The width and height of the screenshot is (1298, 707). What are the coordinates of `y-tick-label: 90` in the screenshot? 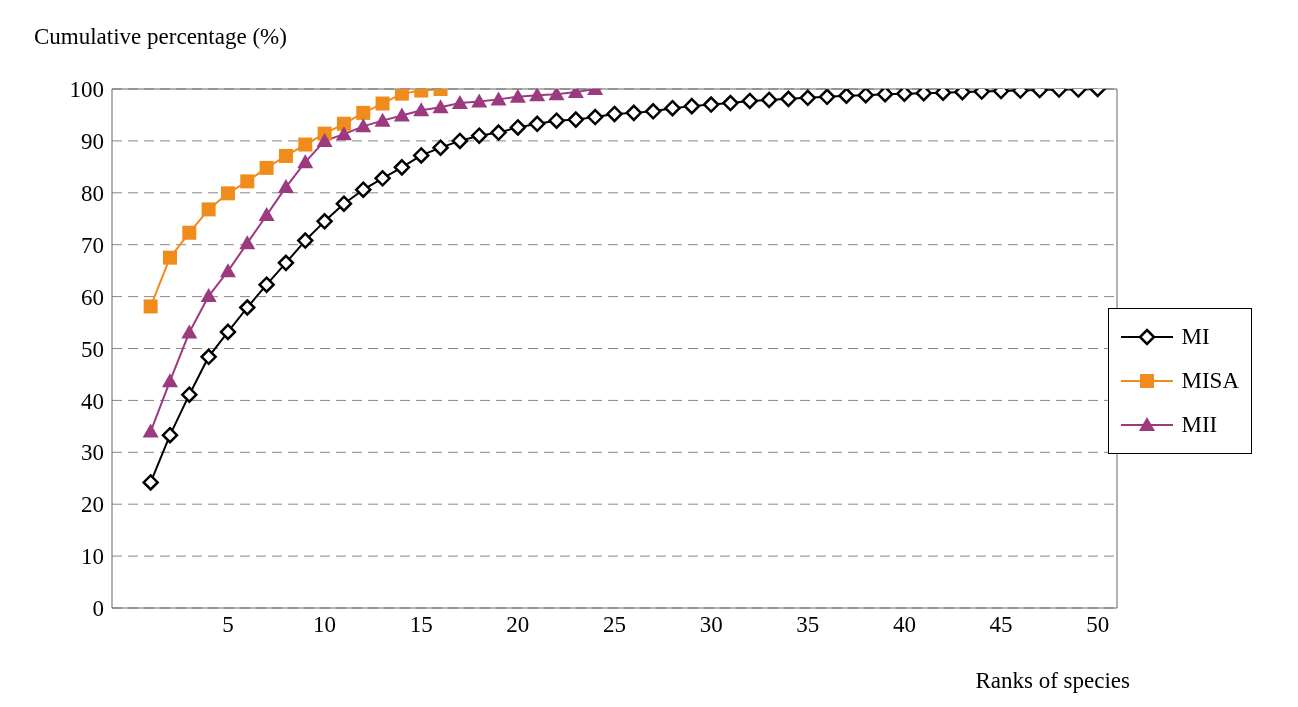 It's located at (92, 142).